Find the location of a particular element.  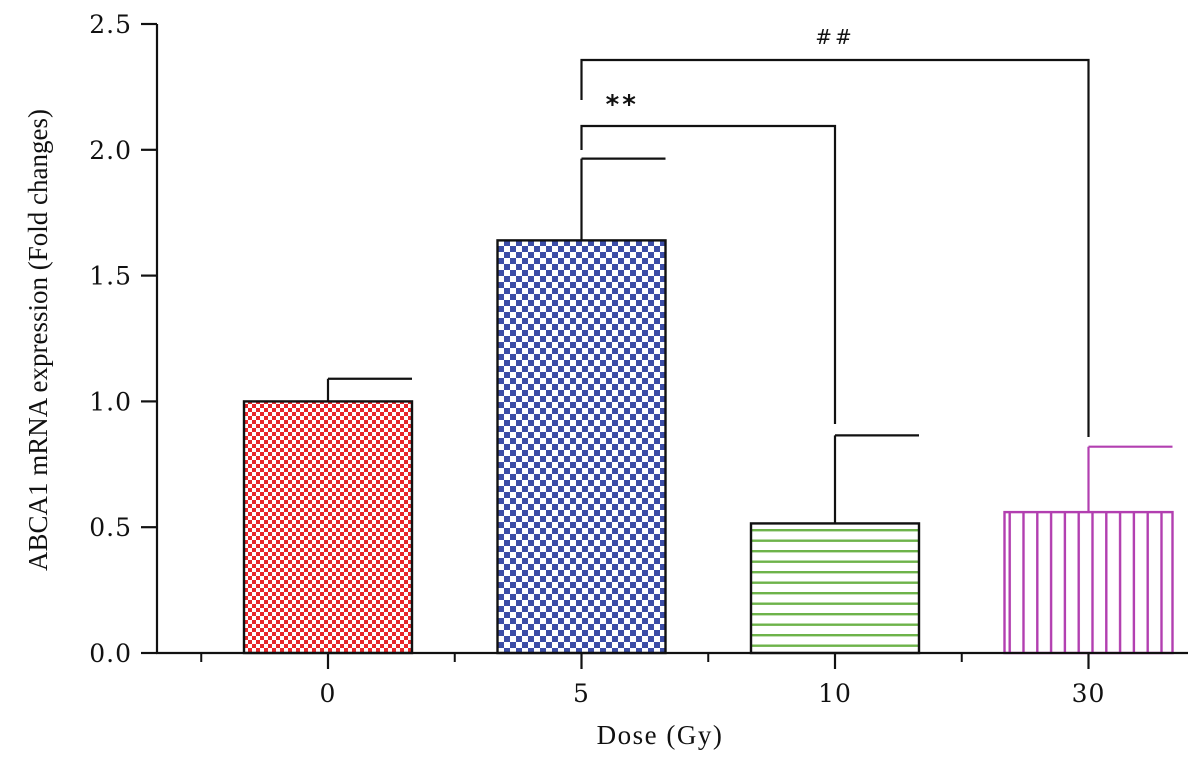

y-axis-title: ABCA1 mRNA expression (Fold changes) is located at coordinates (38, 340).